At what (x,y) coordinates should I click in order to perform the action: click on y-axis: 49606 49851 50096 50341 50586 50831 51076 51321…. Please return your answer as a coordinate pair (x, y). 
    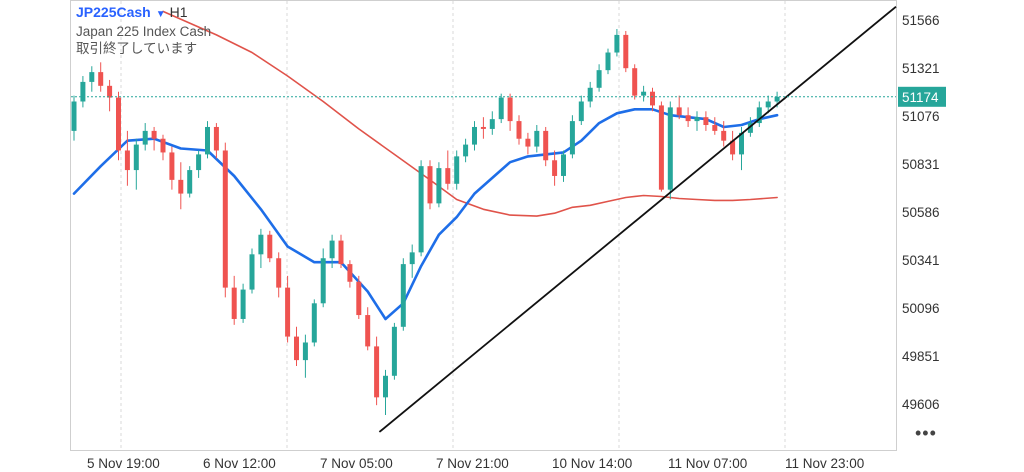
    Looking at the image, I should click on (922, 212).